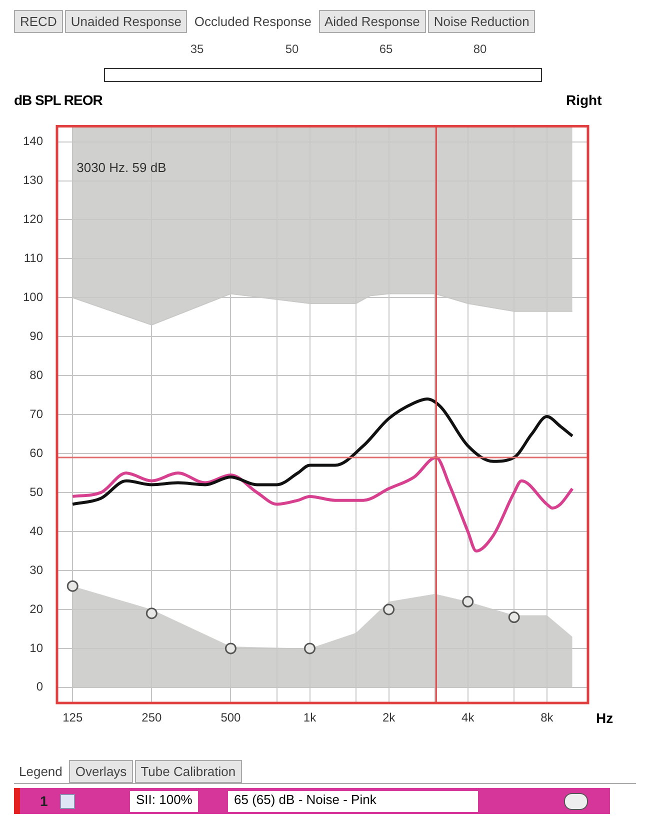  I want to click on annotation: 3030 Hz. 59 dB, so click(121, 167).